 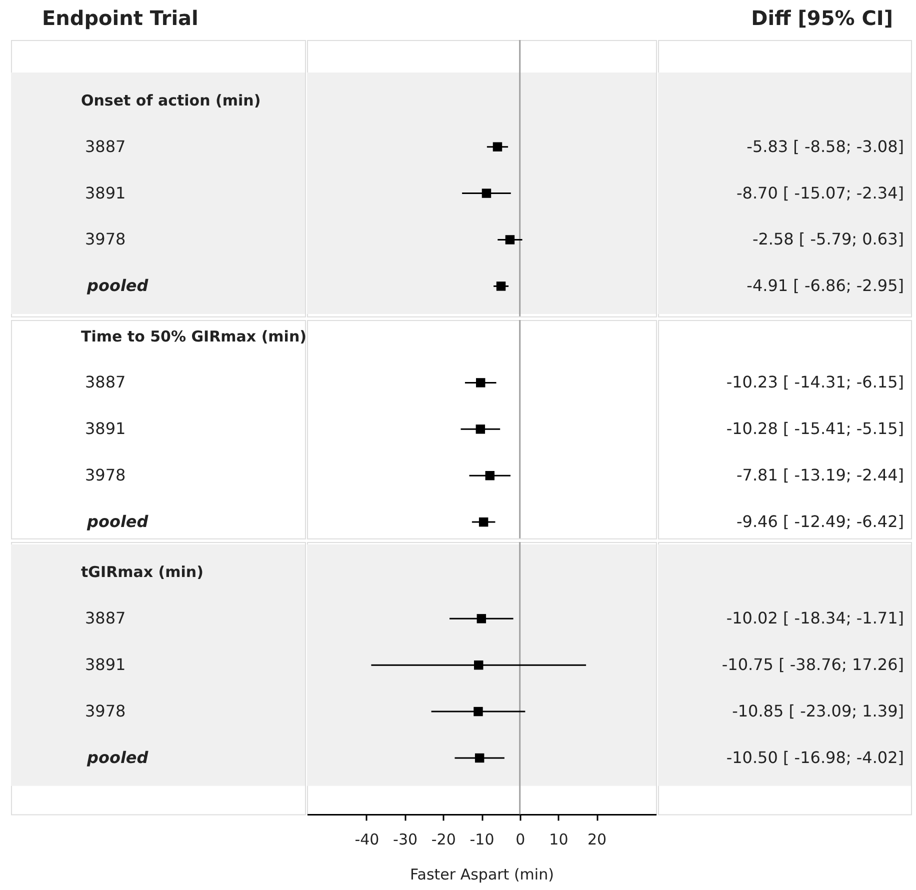 I want to click on x-tick-label: 20, so click(x=597, y=839).